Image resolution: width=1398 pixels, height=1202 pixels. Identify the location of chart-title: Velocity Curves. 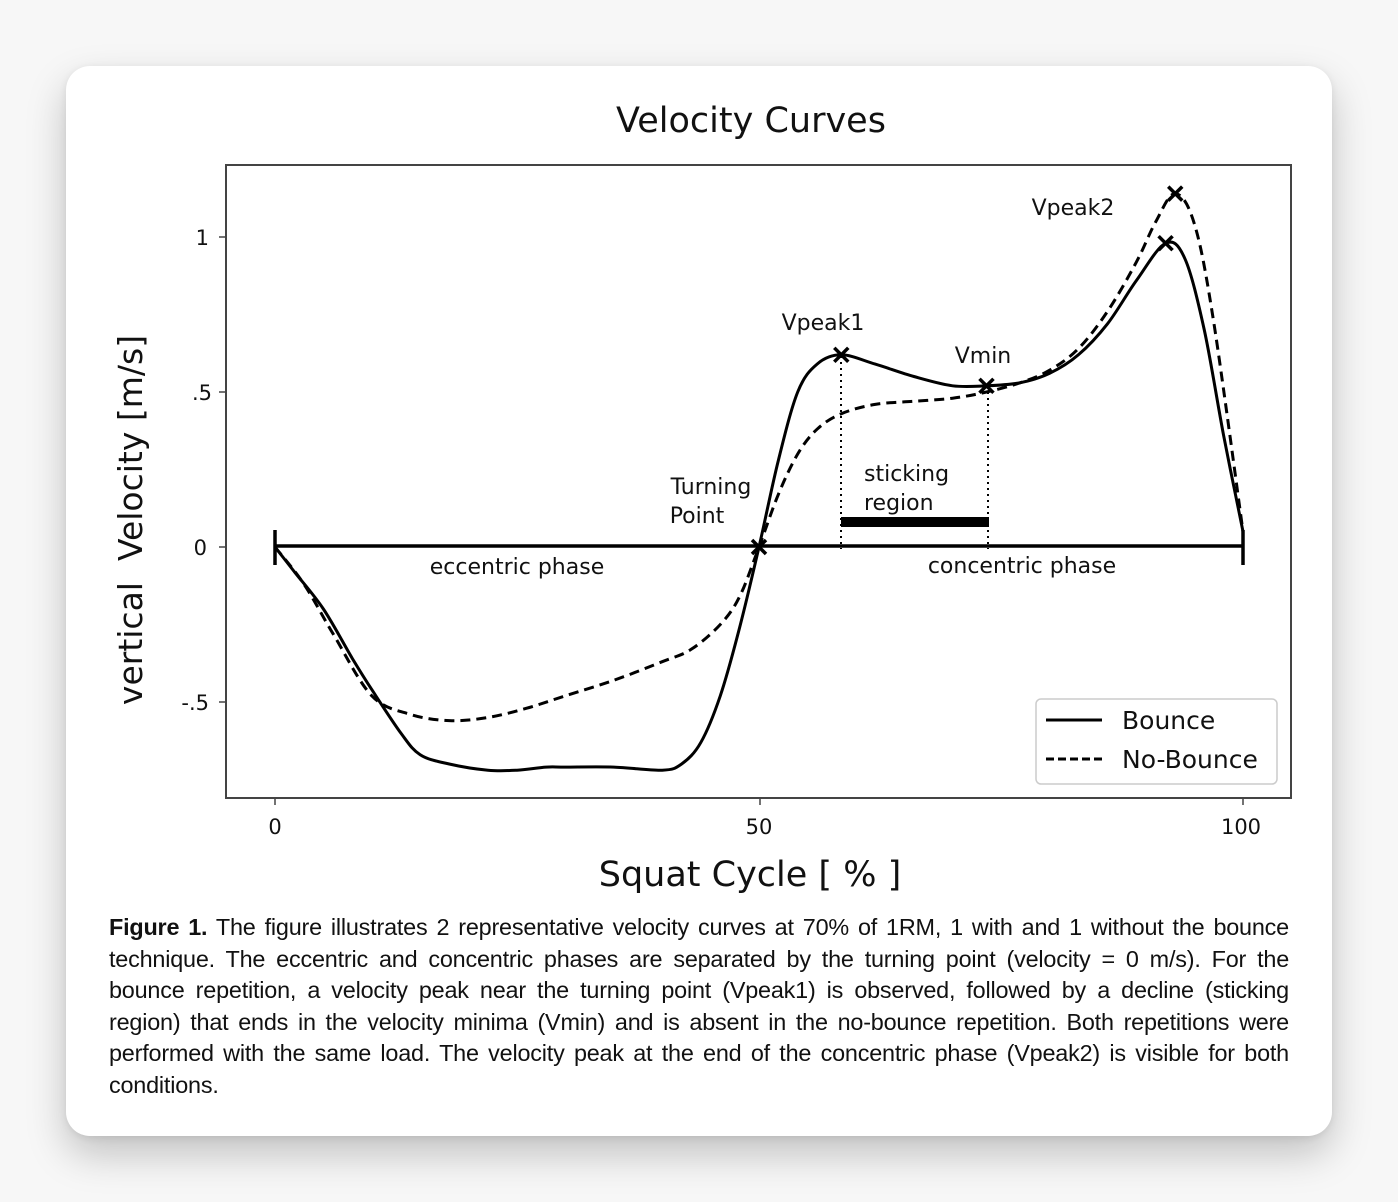
(751, 121).